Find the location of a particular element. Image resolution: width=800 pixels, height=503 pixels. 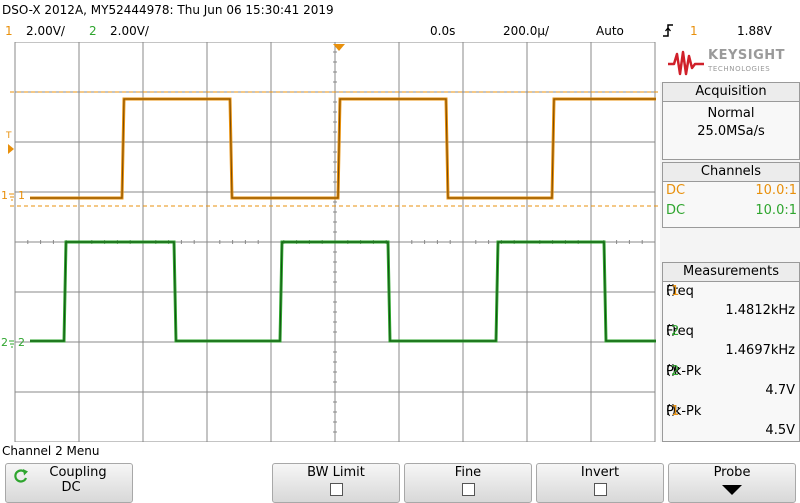

time-delay: 0.0s is located at coordinates (443, 31).